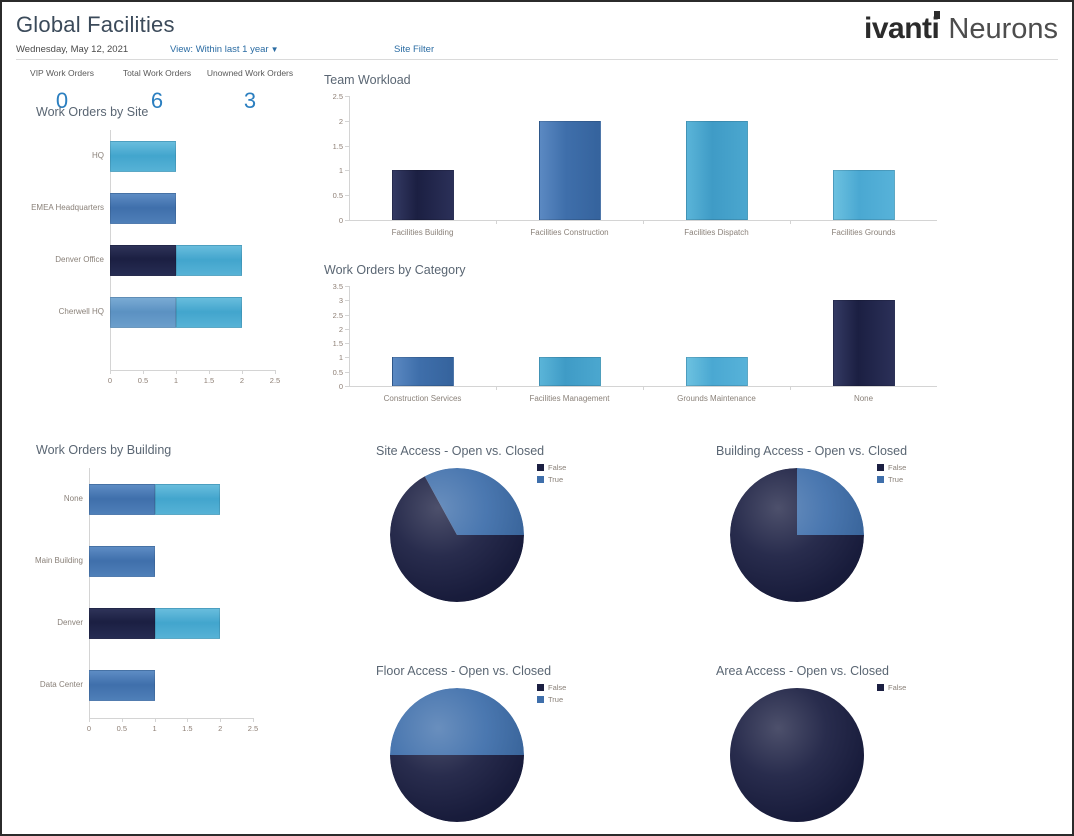  I want to click on x-axis-tick-label: 1.5, so click(187, 728).